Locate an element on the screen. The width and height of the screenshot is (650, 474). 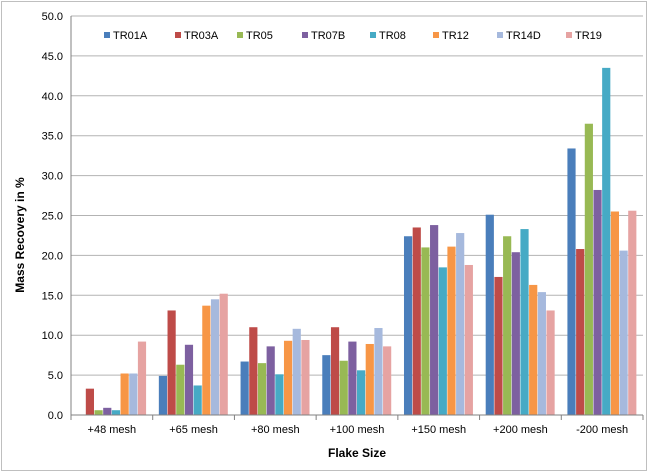
x-axis-title: Flake Size is located at coordinates (357, 453).